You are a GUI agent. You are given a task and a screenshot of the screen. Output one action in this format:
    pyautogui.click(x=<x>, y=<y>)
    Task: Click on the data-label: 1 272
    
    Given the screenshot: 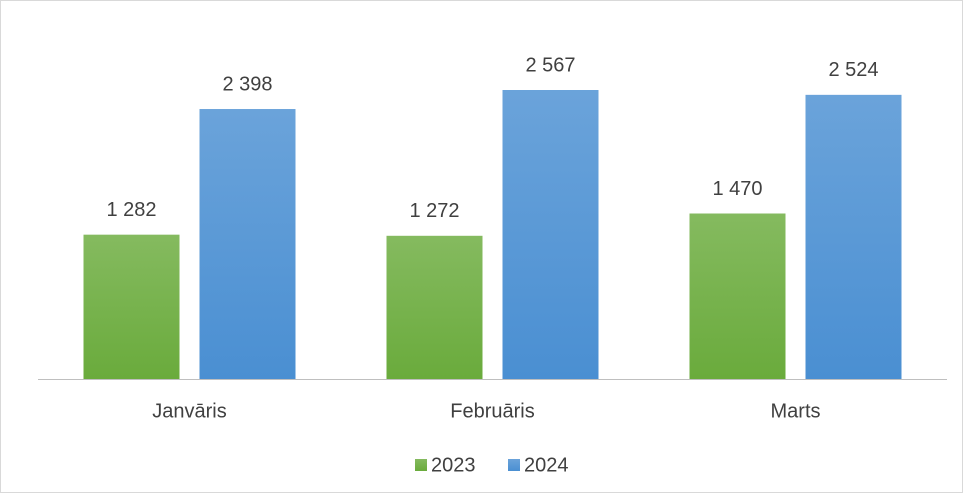 What is the action you would take?
    pyautogui.click(x=434, y=211)
    